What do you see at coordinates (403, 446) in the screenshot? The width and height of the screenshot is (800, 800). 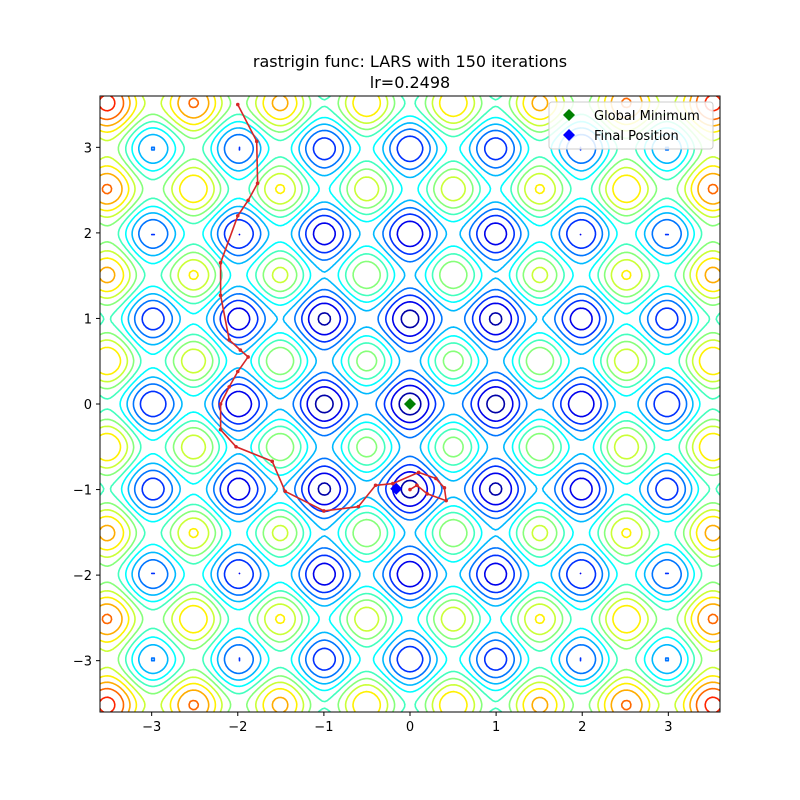 I see `markers` at bounding box center [403, 446].